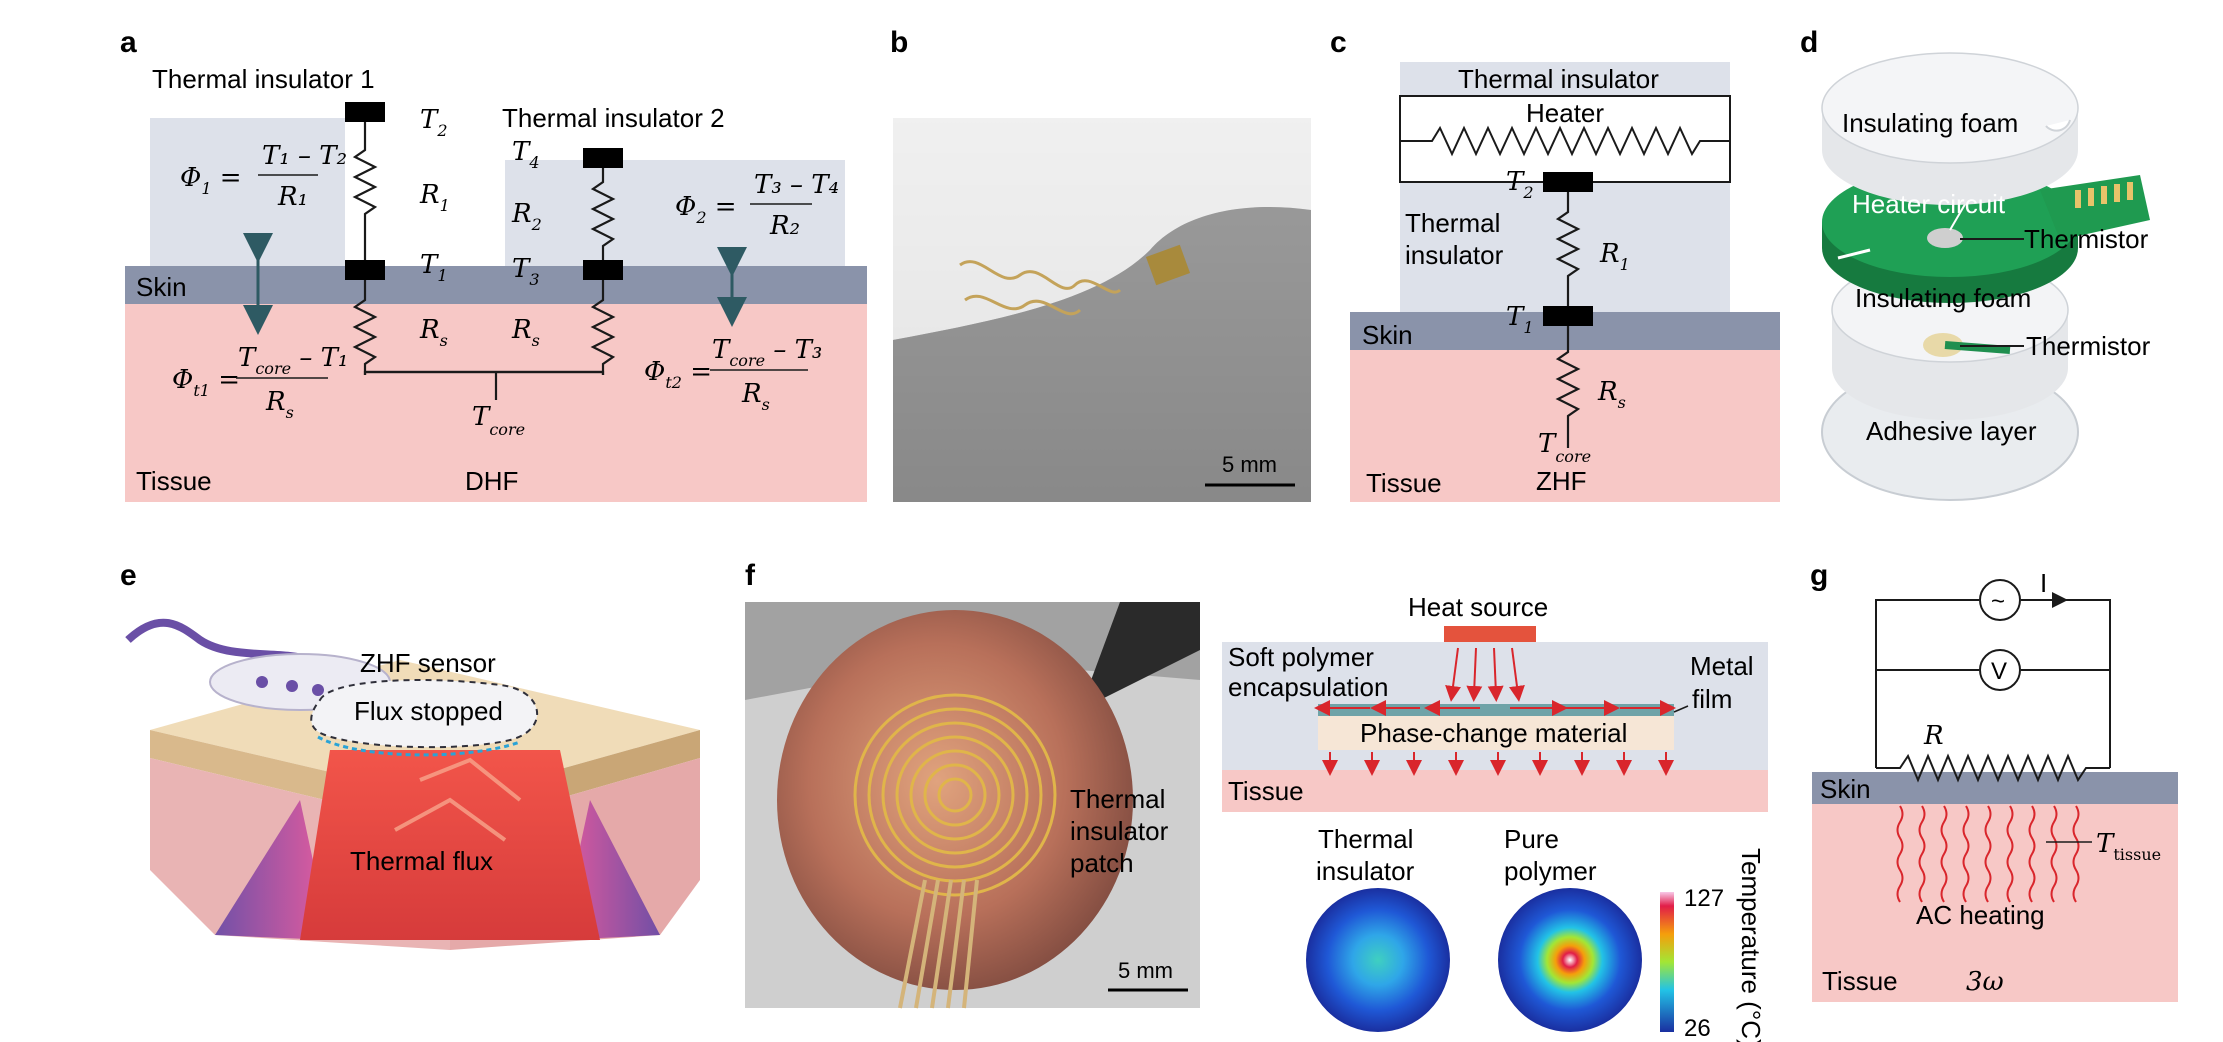 The height and width of the screenshot is (1042, 2223). What do you see at coordinates (2128, 846) in the screenshot?
I see `t-tissue-label: Ttissue` at bounding box center [2128, 846].